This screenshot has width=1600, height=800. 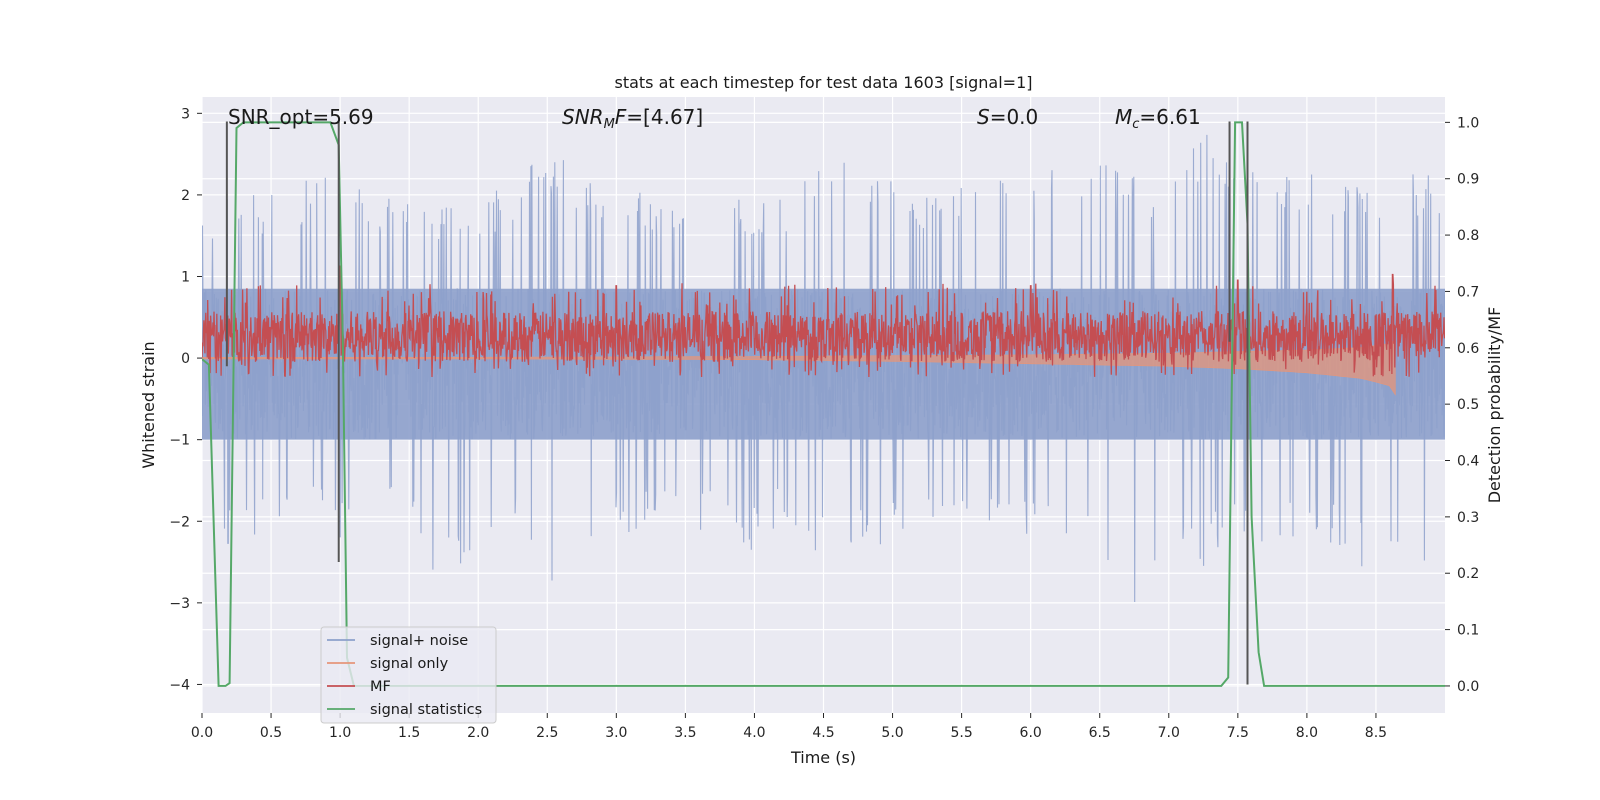 I want to click on x-tick-label: 5.0, so click(x=892, y=733).